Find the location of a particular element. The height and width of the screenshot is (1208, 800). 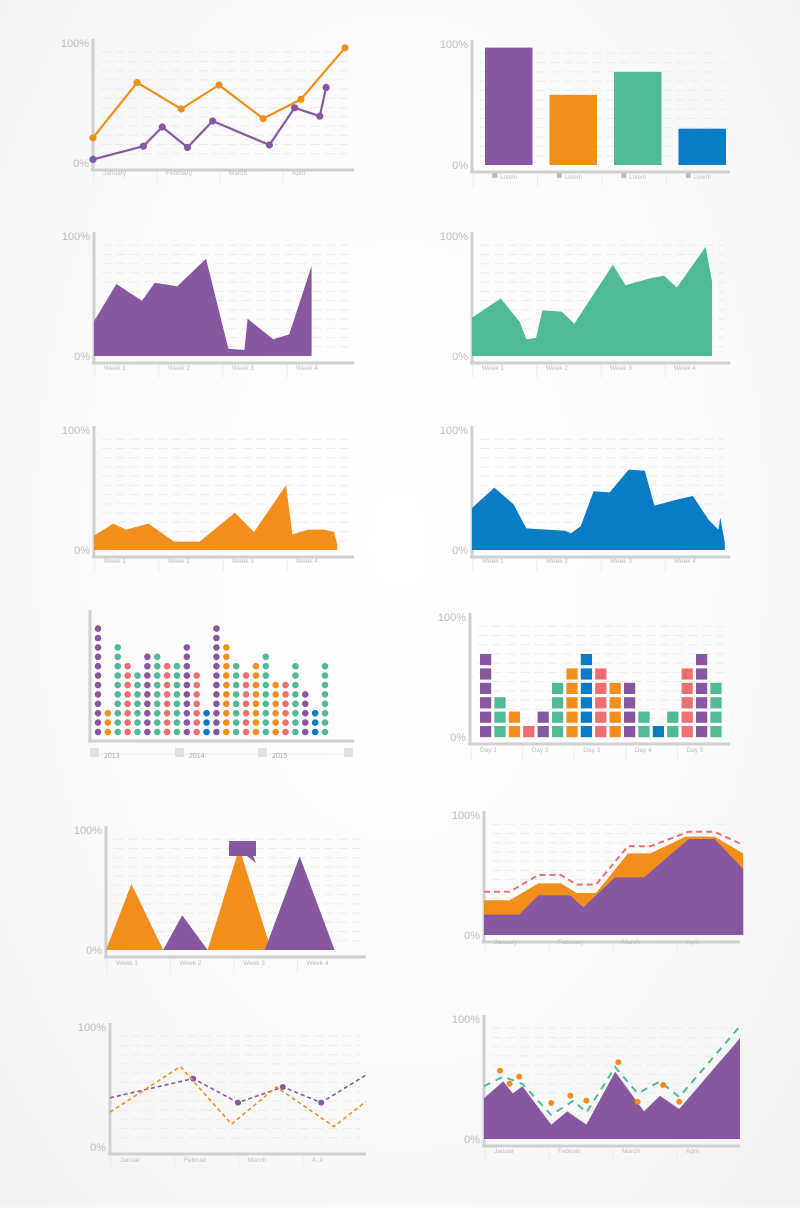

legend-square is located at coordinates (688, 175).